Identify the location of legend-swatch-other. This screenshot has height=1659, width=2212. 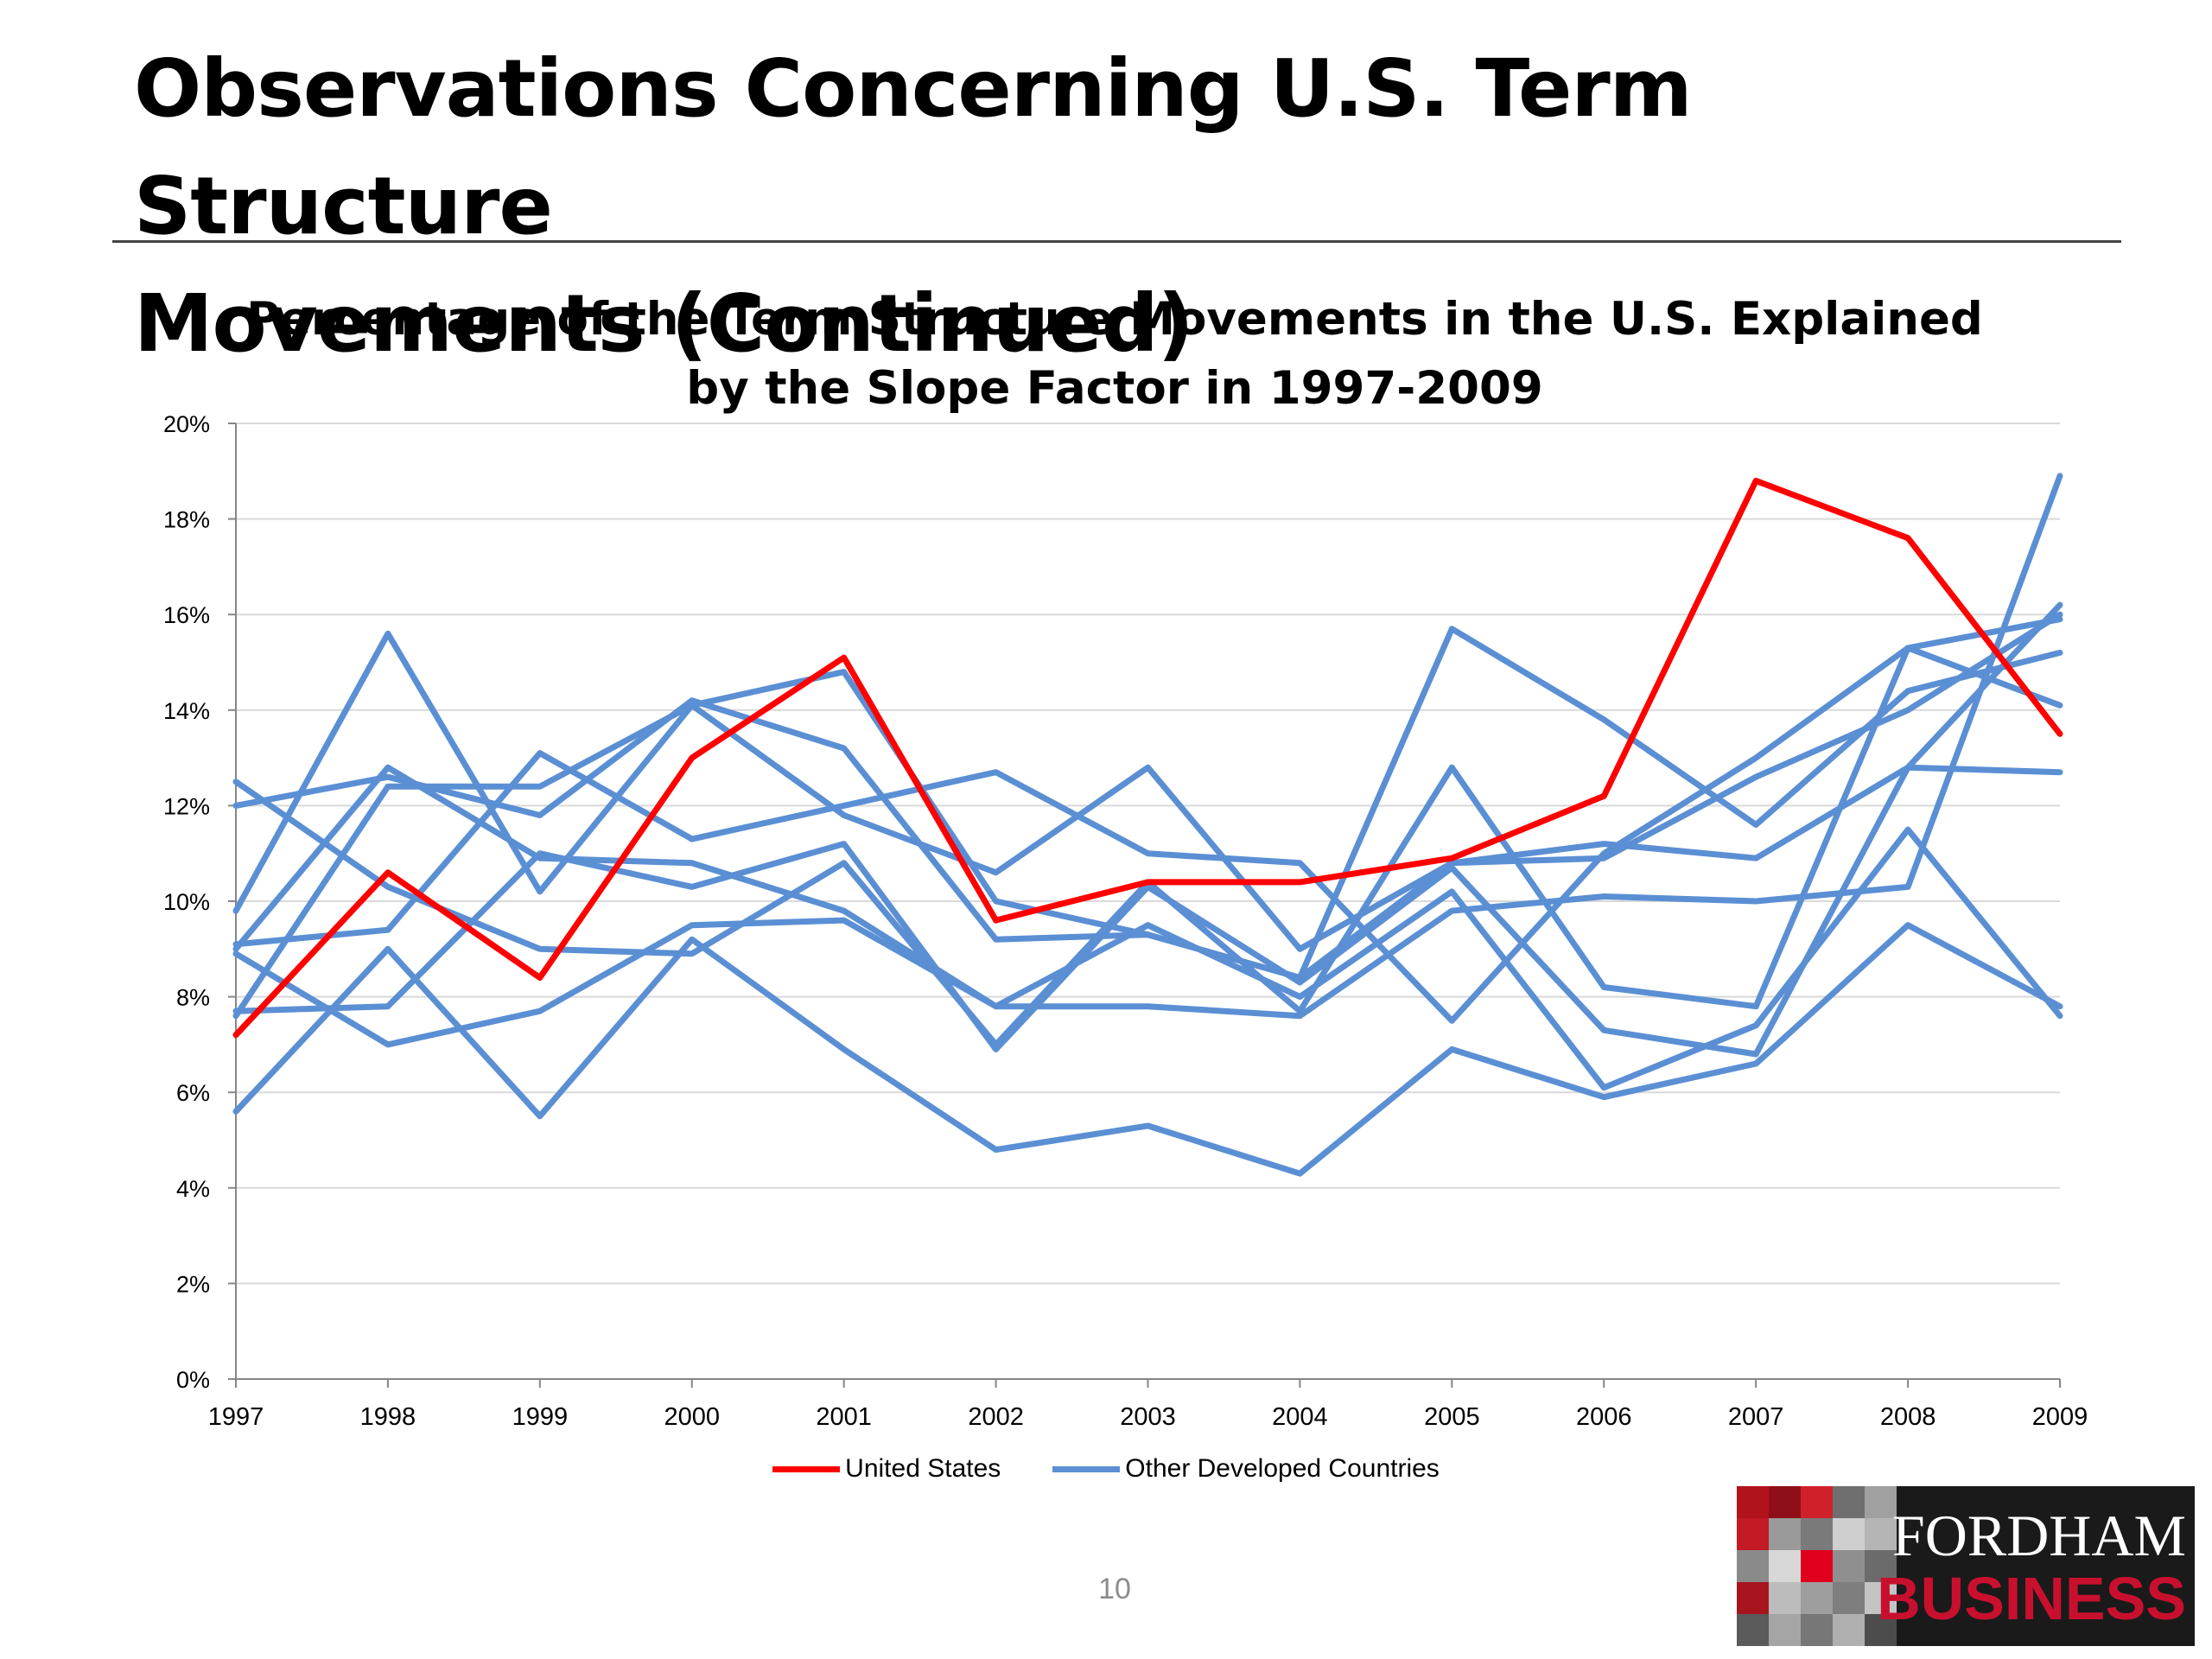
(1086, 1468).